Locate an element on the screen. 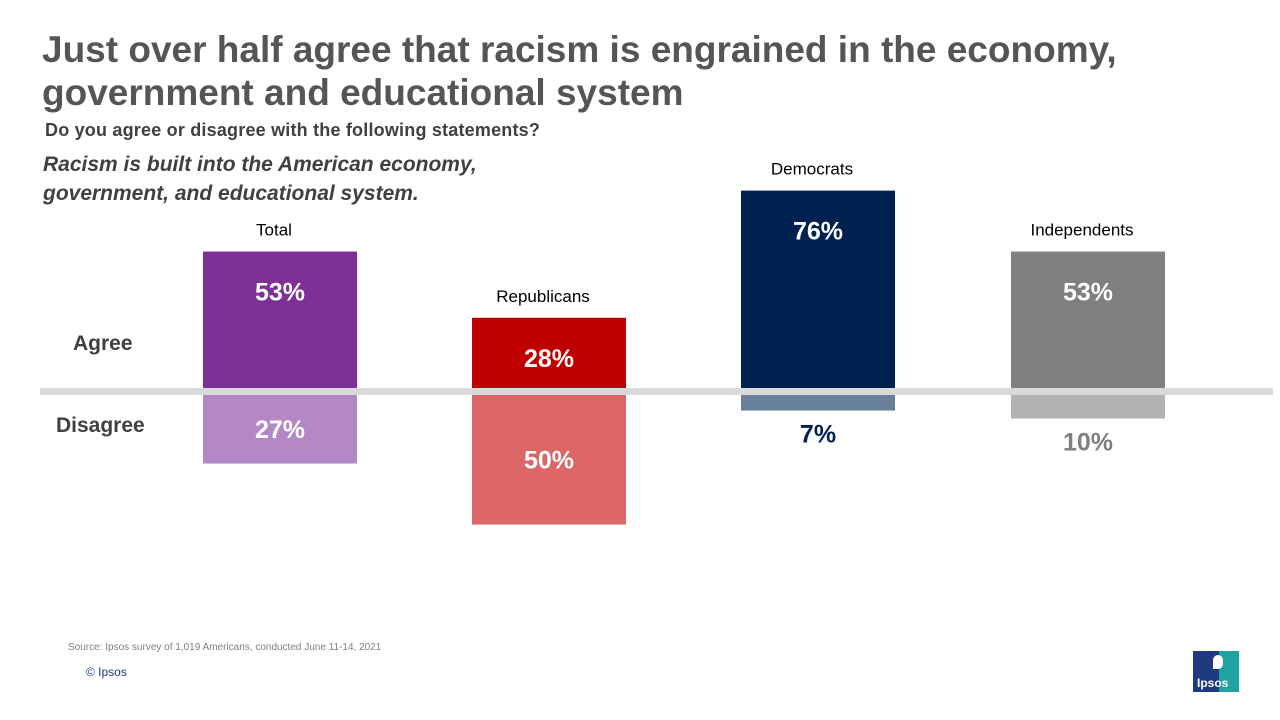  agree-value-label-democrats: 76% is located at coordinates (818, 232).